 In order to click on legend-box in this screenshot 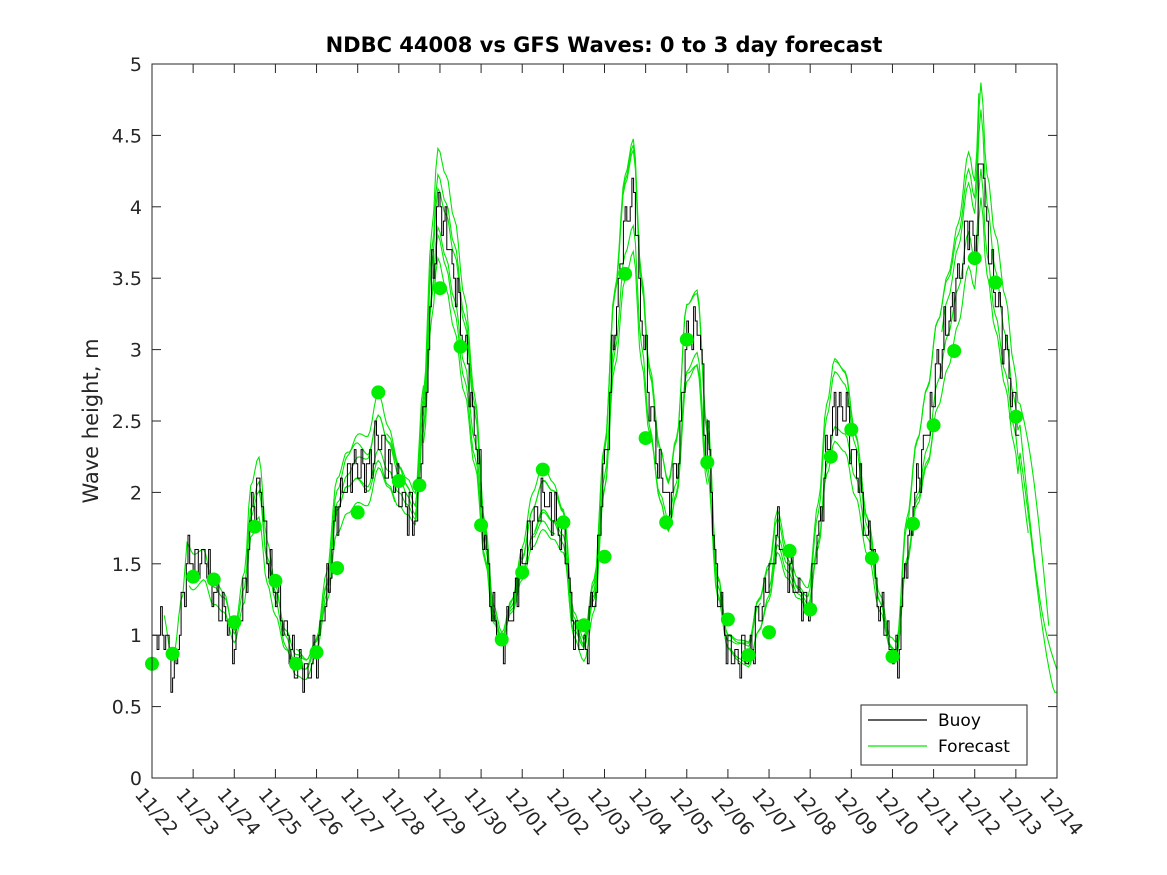, I will do `click(944, 735)`.